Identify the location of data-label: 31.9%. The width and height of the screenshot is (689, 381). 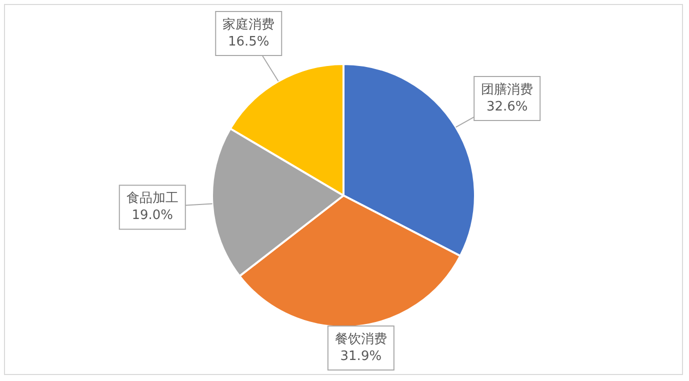
(361, 356).